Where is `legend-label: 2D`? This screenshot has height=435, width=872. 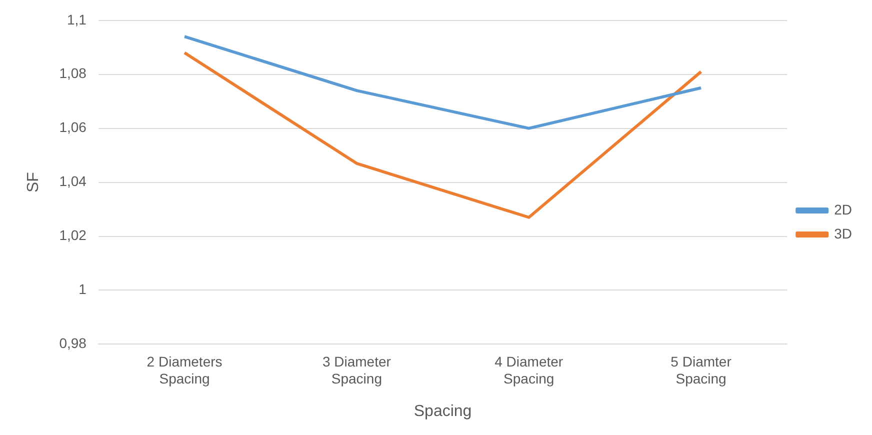 legend-label: 2D is located at coordinates (843, 209).